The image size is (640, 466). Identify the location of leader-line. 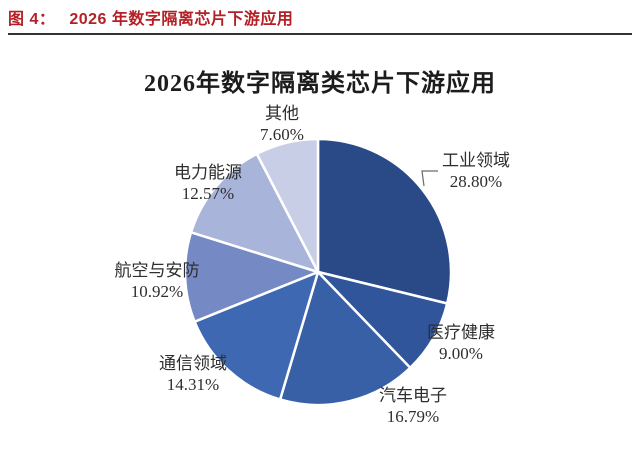
(429, 178).